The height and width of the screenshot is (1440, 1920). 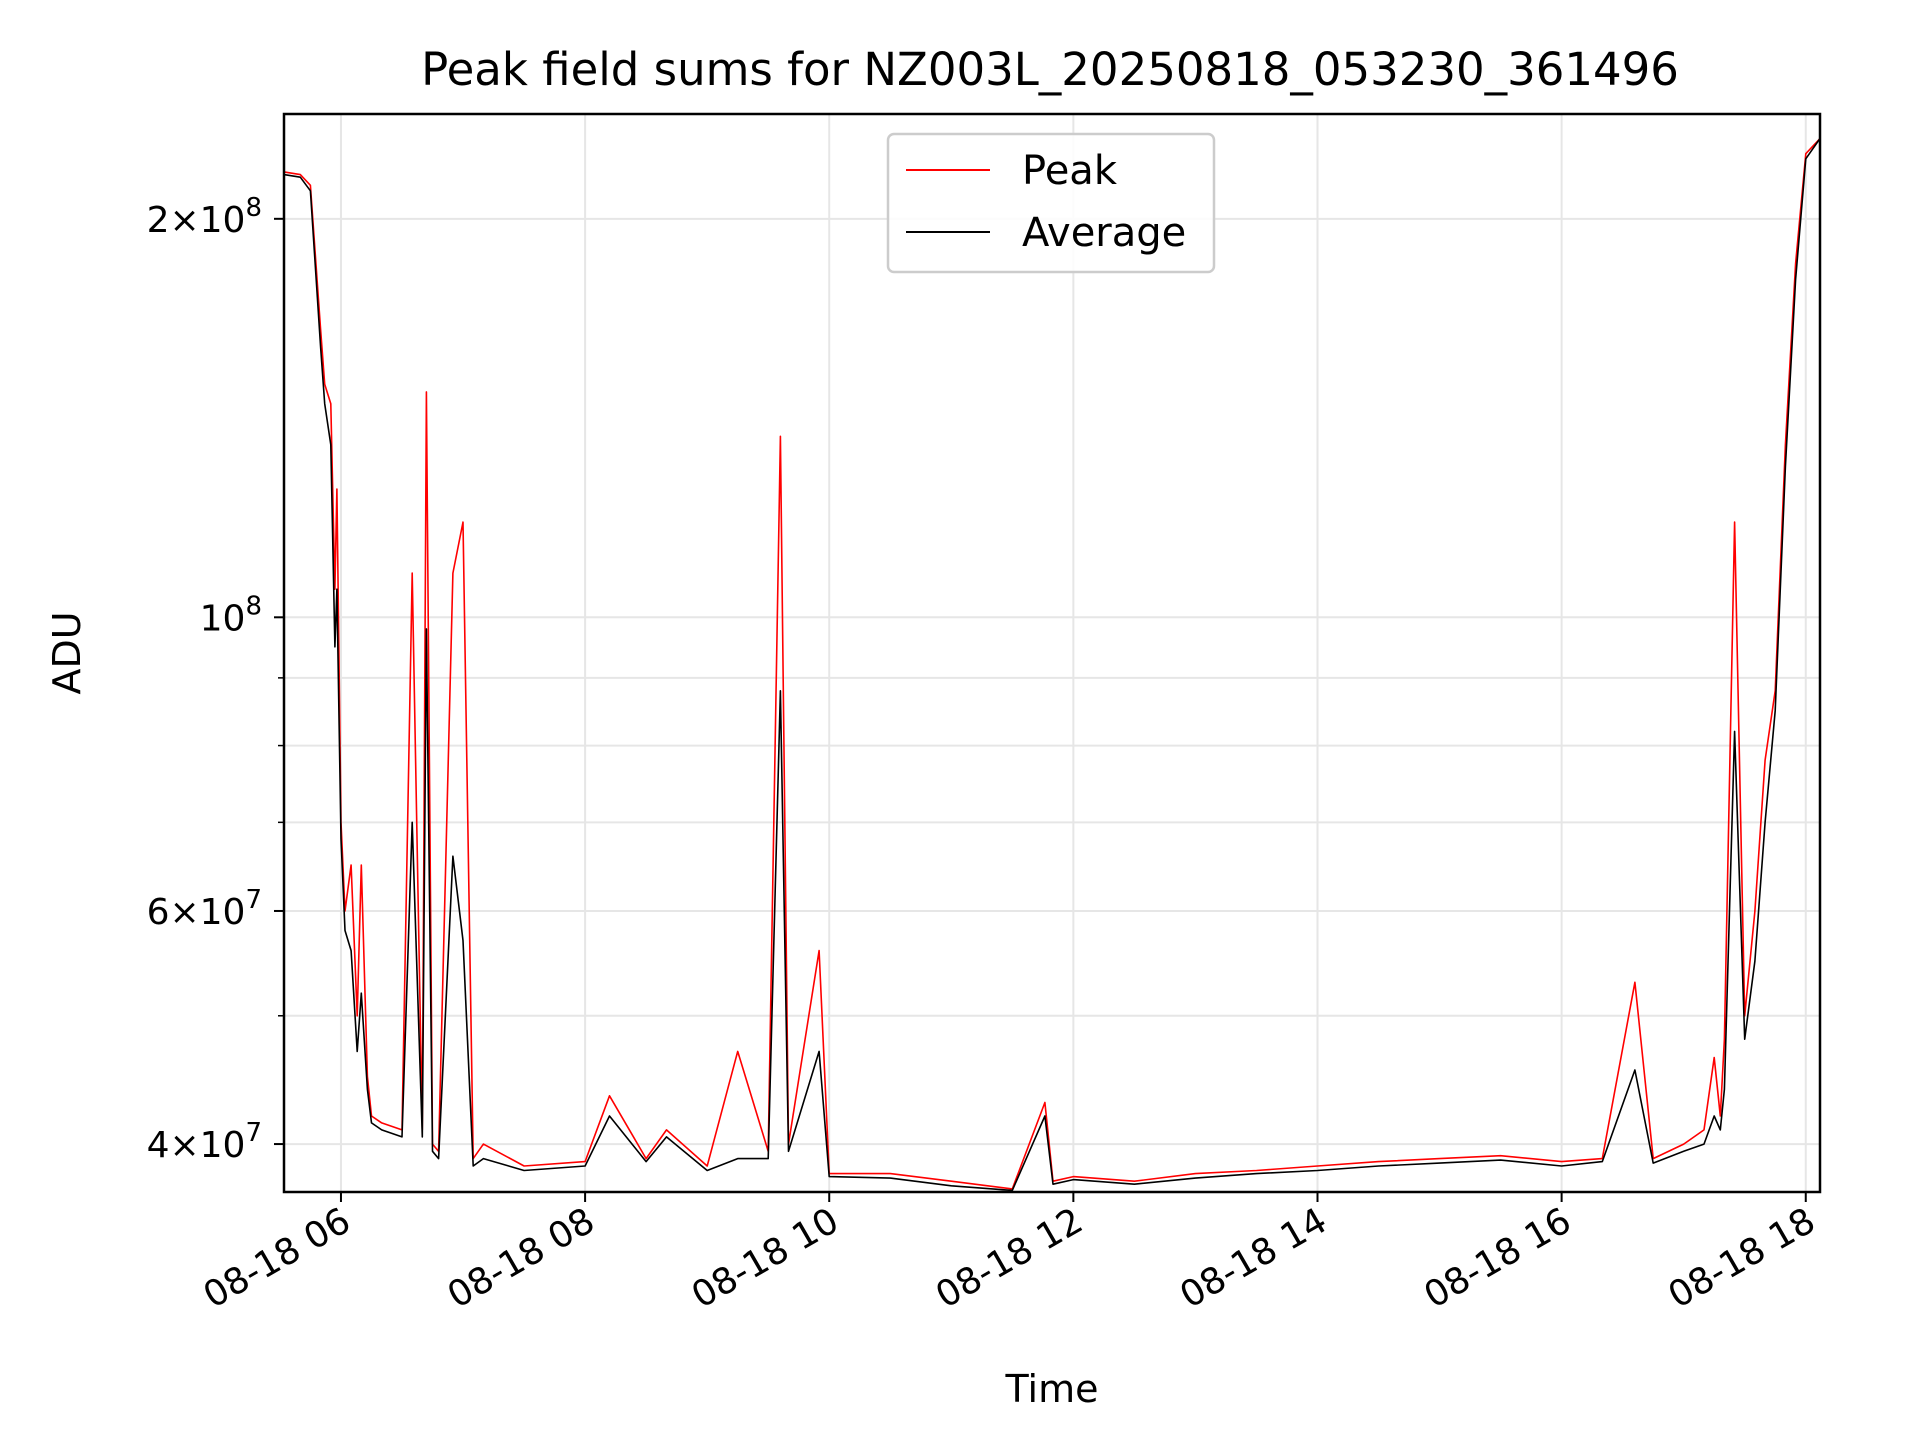 I want to click on y-tick-label: 108, so click(x=231, y=615).